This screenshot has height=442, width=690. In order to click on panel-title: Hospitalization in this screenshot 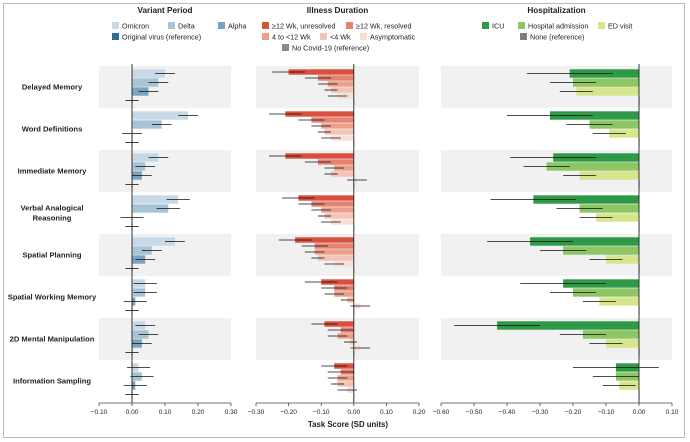, I will do `click(556, 10)`.